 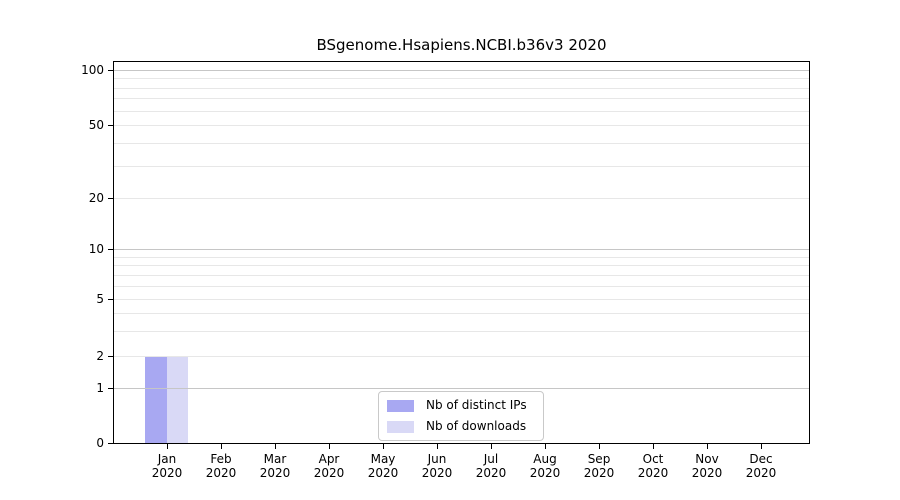 I want to click on x-tick-label-month: Oct, so click(x=653, y=459).